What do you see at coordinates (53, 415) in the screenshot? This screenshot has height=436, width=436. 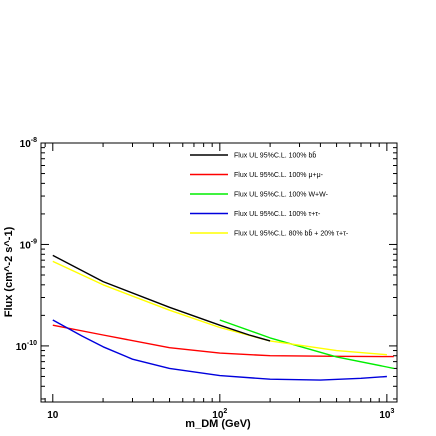 I see `x-tick-label: 10` at bounding box center [53, 415].